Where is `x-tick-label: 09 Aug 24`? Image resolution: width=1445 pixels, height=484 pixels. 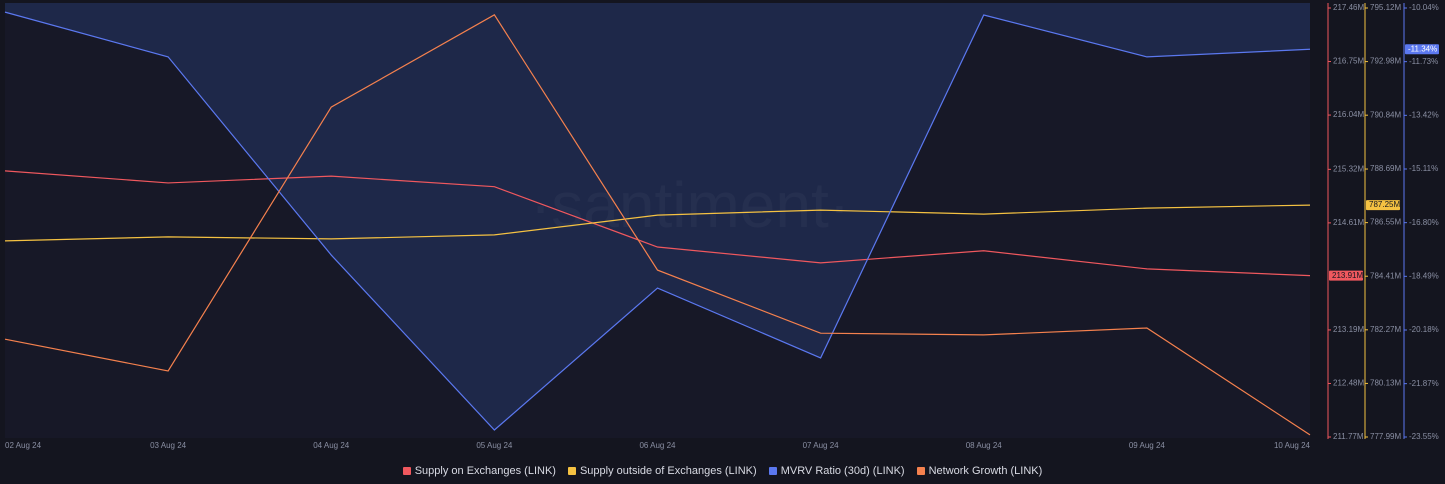
x-tick-label: 09 Aug 24 is located at coordinates (1147, 445).